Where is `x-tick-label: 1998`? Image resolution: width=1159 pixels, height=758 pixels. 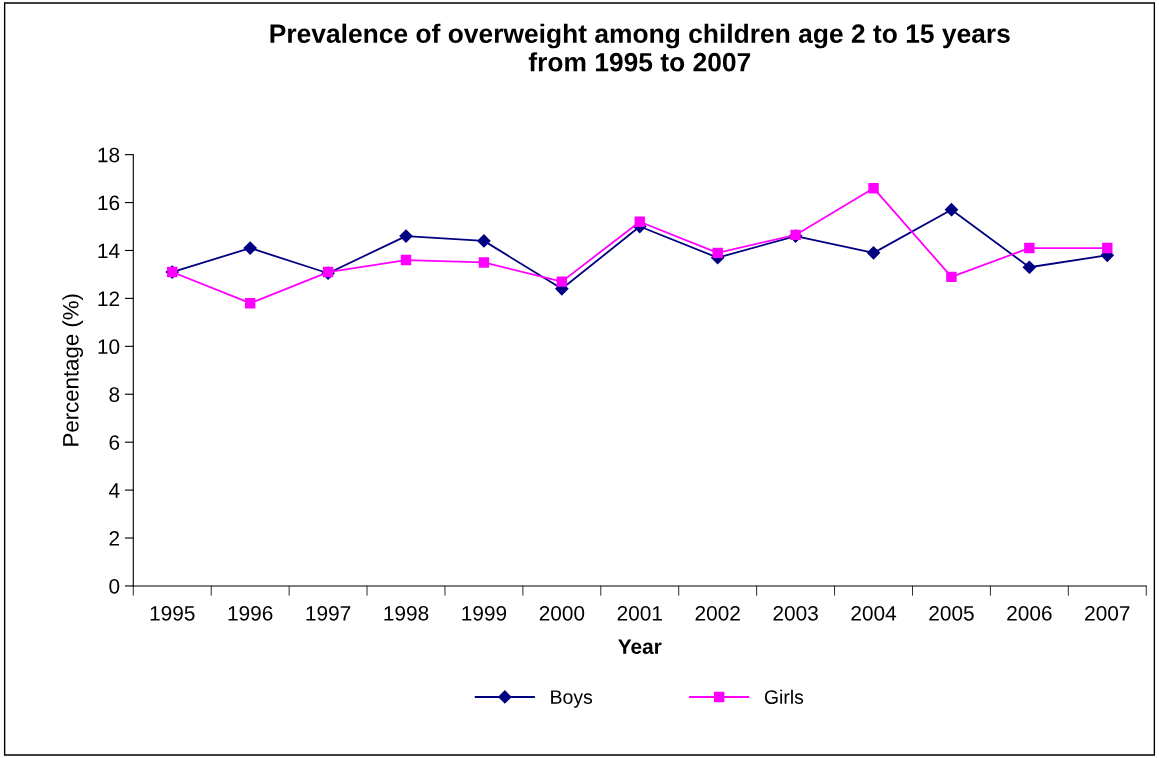 x-tick-label: 1998 is located at coordinates (406, 613).